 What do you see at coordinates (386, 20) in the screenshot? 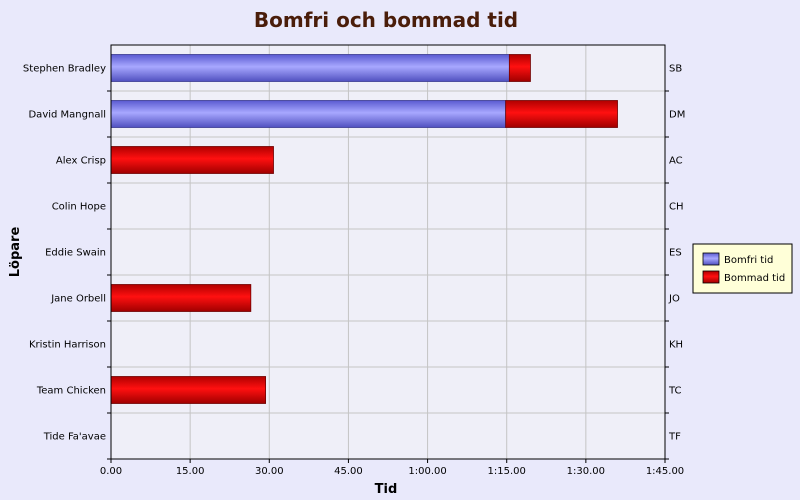
I see `chart-title: Bomfri och bommad tid` at bounding box center [386, 20].